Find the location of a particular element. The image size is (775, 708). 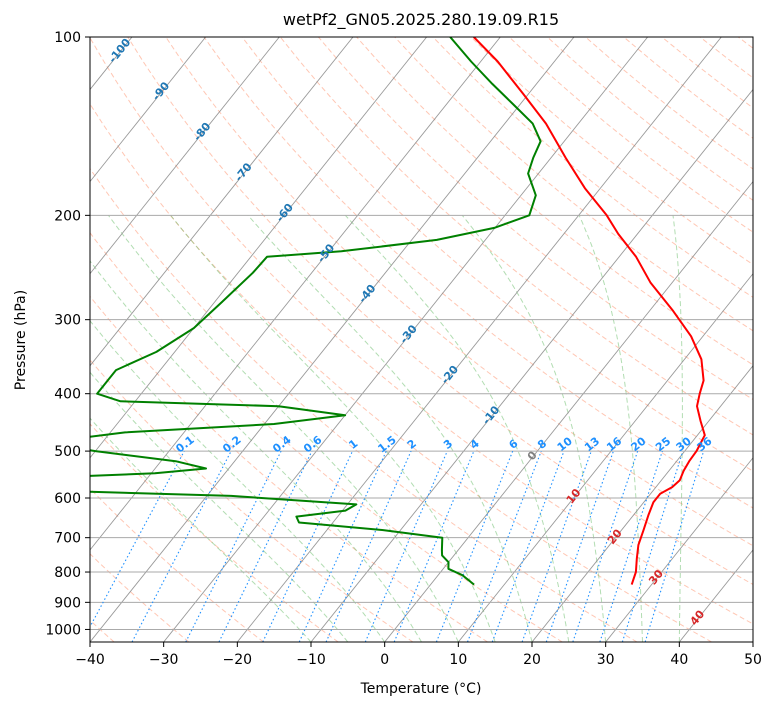

y-tick-label: 300 is located at coordinates (67, 321).